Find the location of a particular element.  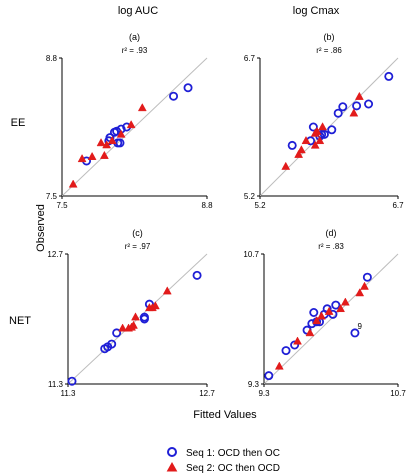

col-title-log-cmax: log Cmax is located at coordinates (316, 11).